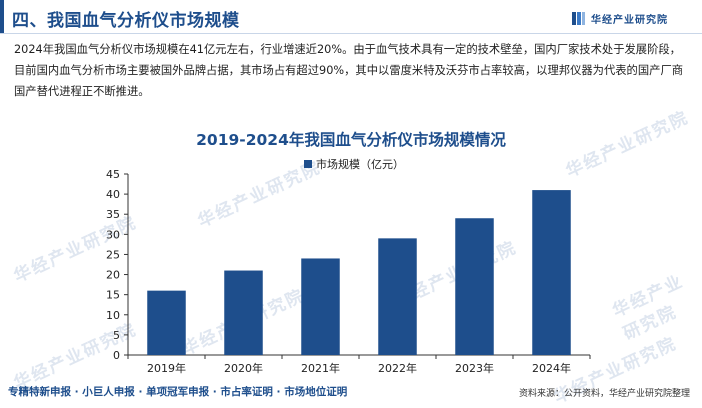 The image size is (702, 408). Describe the element at coordinates (578, 18) in the screenshot. I see `brand-logo-icon` at that location.